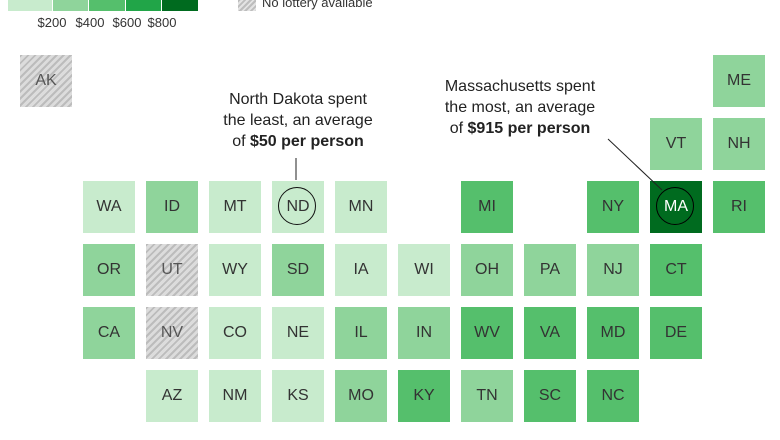  I want to click on state-tile-nd: ND, so click(298, 207).